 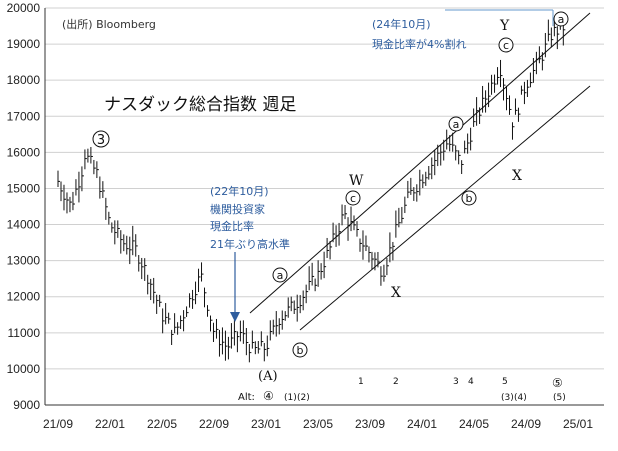 What do you see at coordinates (24, 44) in the screenshot?
I see `y-tick-label: 19000` at bounding box center [24, 44].